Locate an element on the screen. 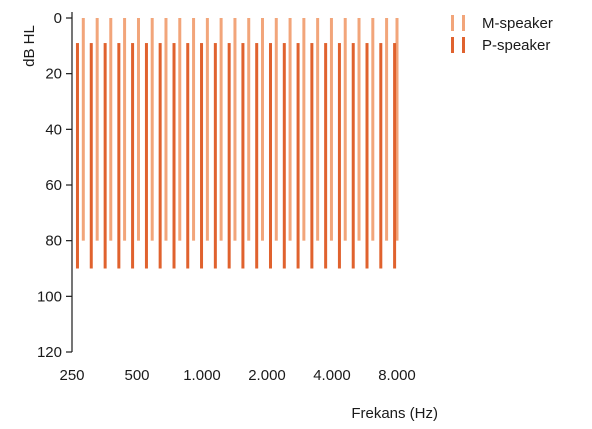  legend-swatch-p-speaker is located at coordinates (458, 45).